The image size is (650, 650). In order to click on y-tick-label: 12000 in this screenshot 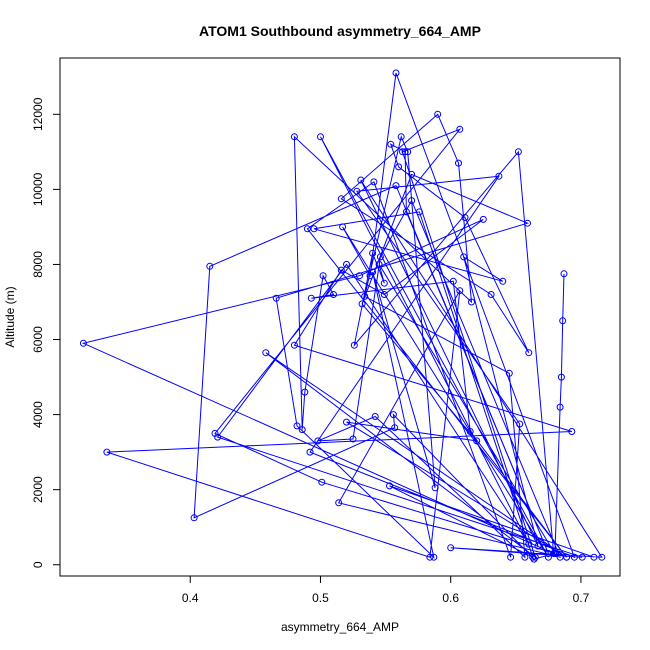, I will do `click(38, 114)`.